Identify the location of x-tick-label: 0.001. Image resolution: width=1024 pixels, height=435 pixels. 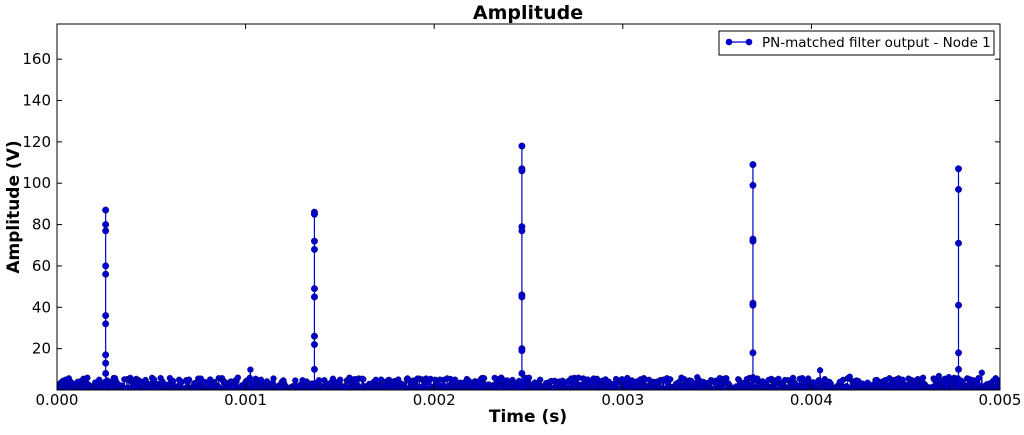
(245, 400).